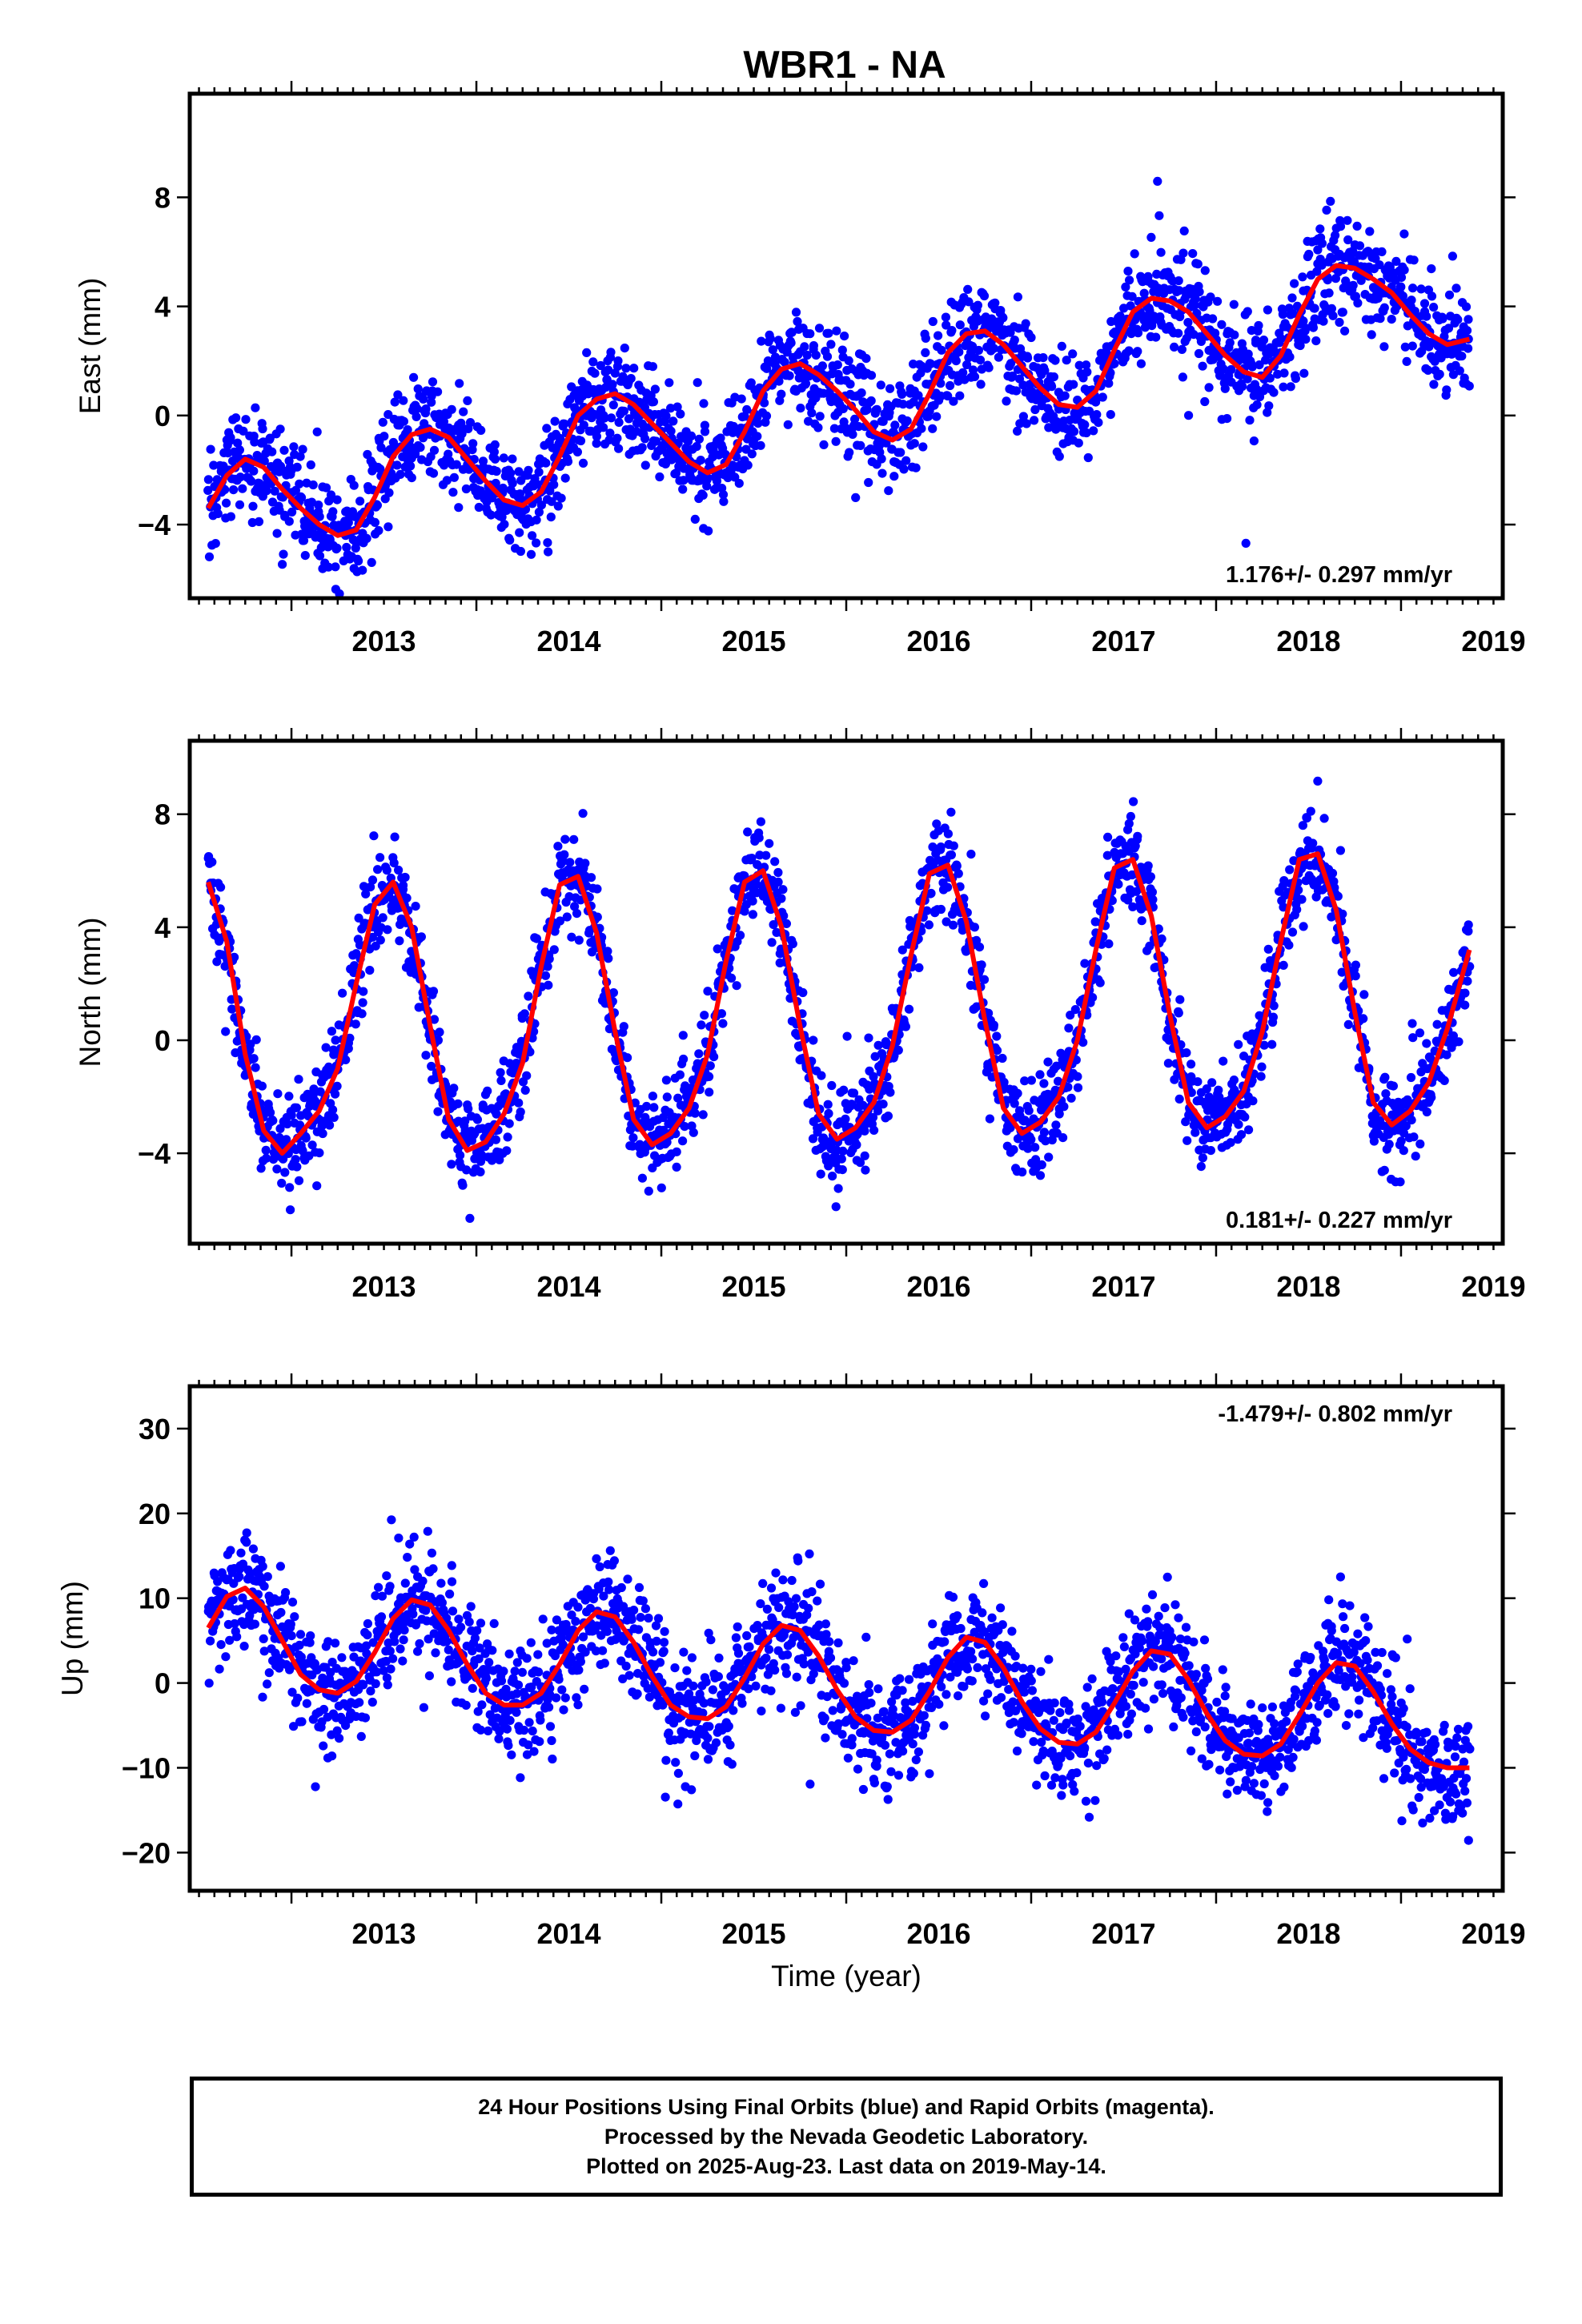  What do you see at coordinates (753, 641) in the screenshot?
I see `x-tick-label: 2015` at bounding box center [753, 641].